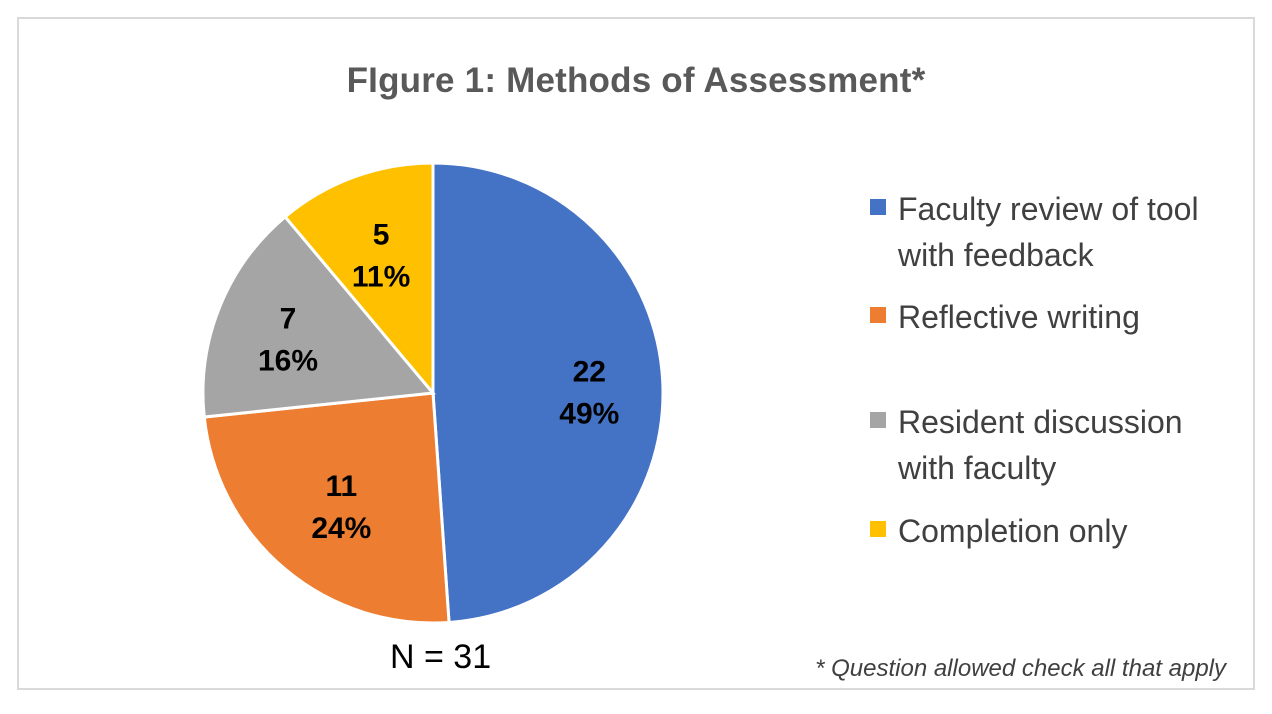 The height and width of the screenshot is (714, 1272). I want to click on legend-swatch-faculty-review, so click(878, 207).